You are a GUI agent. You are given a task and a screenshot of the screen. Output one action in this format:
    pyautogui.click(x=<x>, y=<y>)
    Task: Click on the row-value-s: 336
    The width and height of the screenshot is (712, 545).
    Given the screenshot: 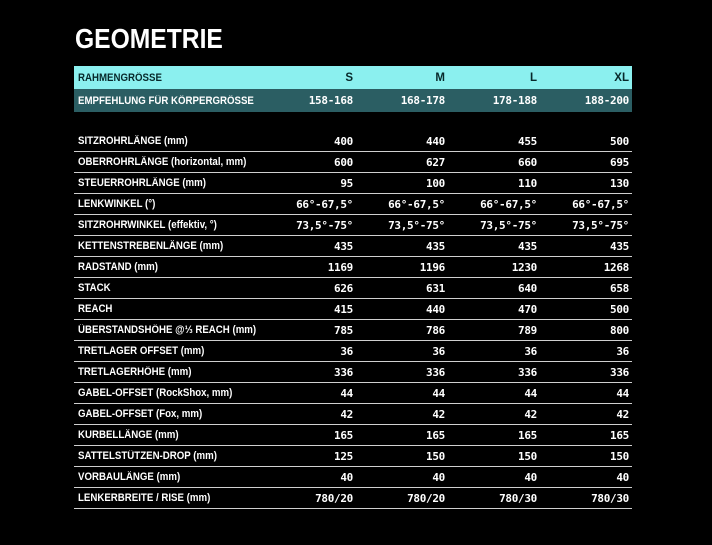 What is the action you would take?
    pyautogui.click(x=343, y=372)
    